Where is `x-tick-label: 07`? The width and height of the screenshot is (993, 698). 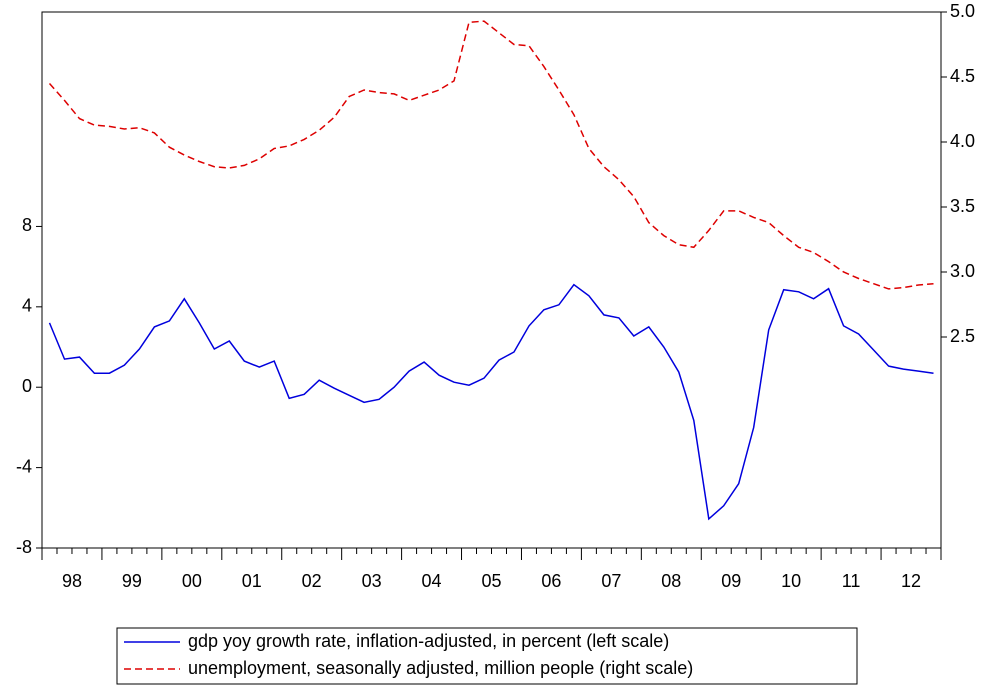
x-tick-label: 07 is located at coordinates (611, 581).